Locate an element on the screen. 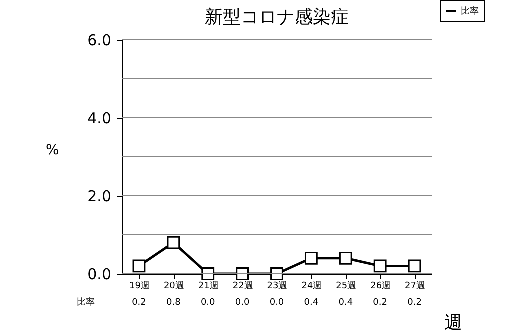 The image size is (530, 334). x-tick-label: 21週 is located at coordinates (208, 286).